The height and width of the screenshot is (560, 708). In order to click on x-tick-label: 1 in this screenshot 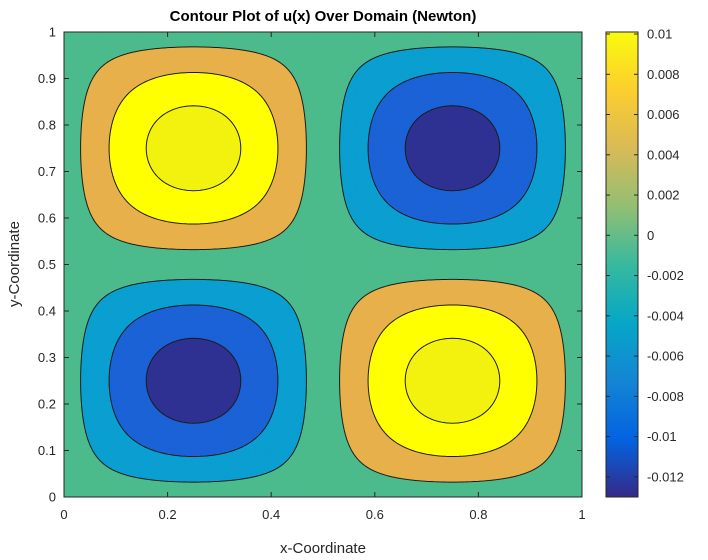, I will do `click(581, 514)`.